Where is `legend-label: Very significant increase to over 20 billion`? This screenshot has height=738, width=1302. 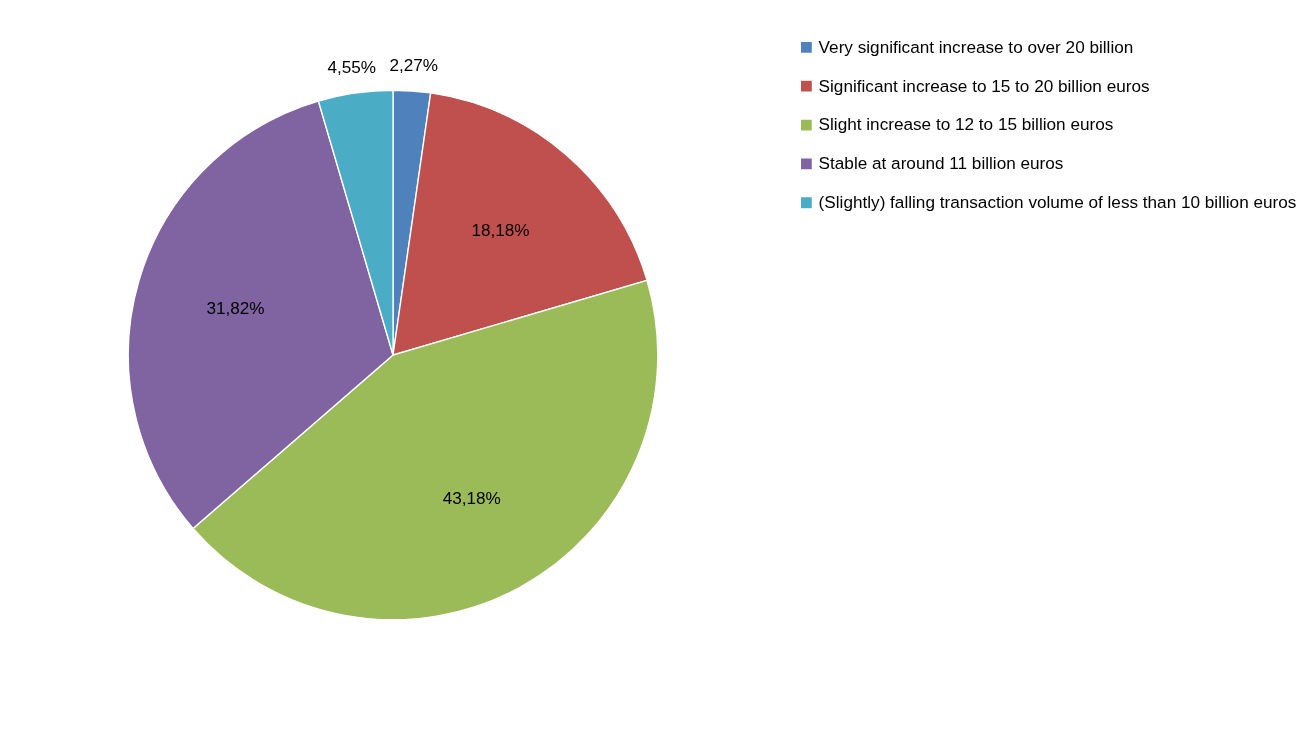 legend-label: Very significant increase to over 20 billion is located at coordinates (976, 46).